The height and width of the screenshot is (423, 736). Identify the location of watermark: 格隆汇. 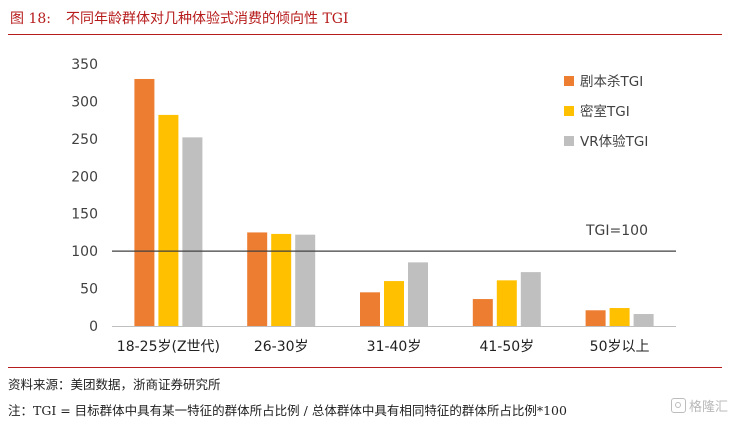
(699, 405).